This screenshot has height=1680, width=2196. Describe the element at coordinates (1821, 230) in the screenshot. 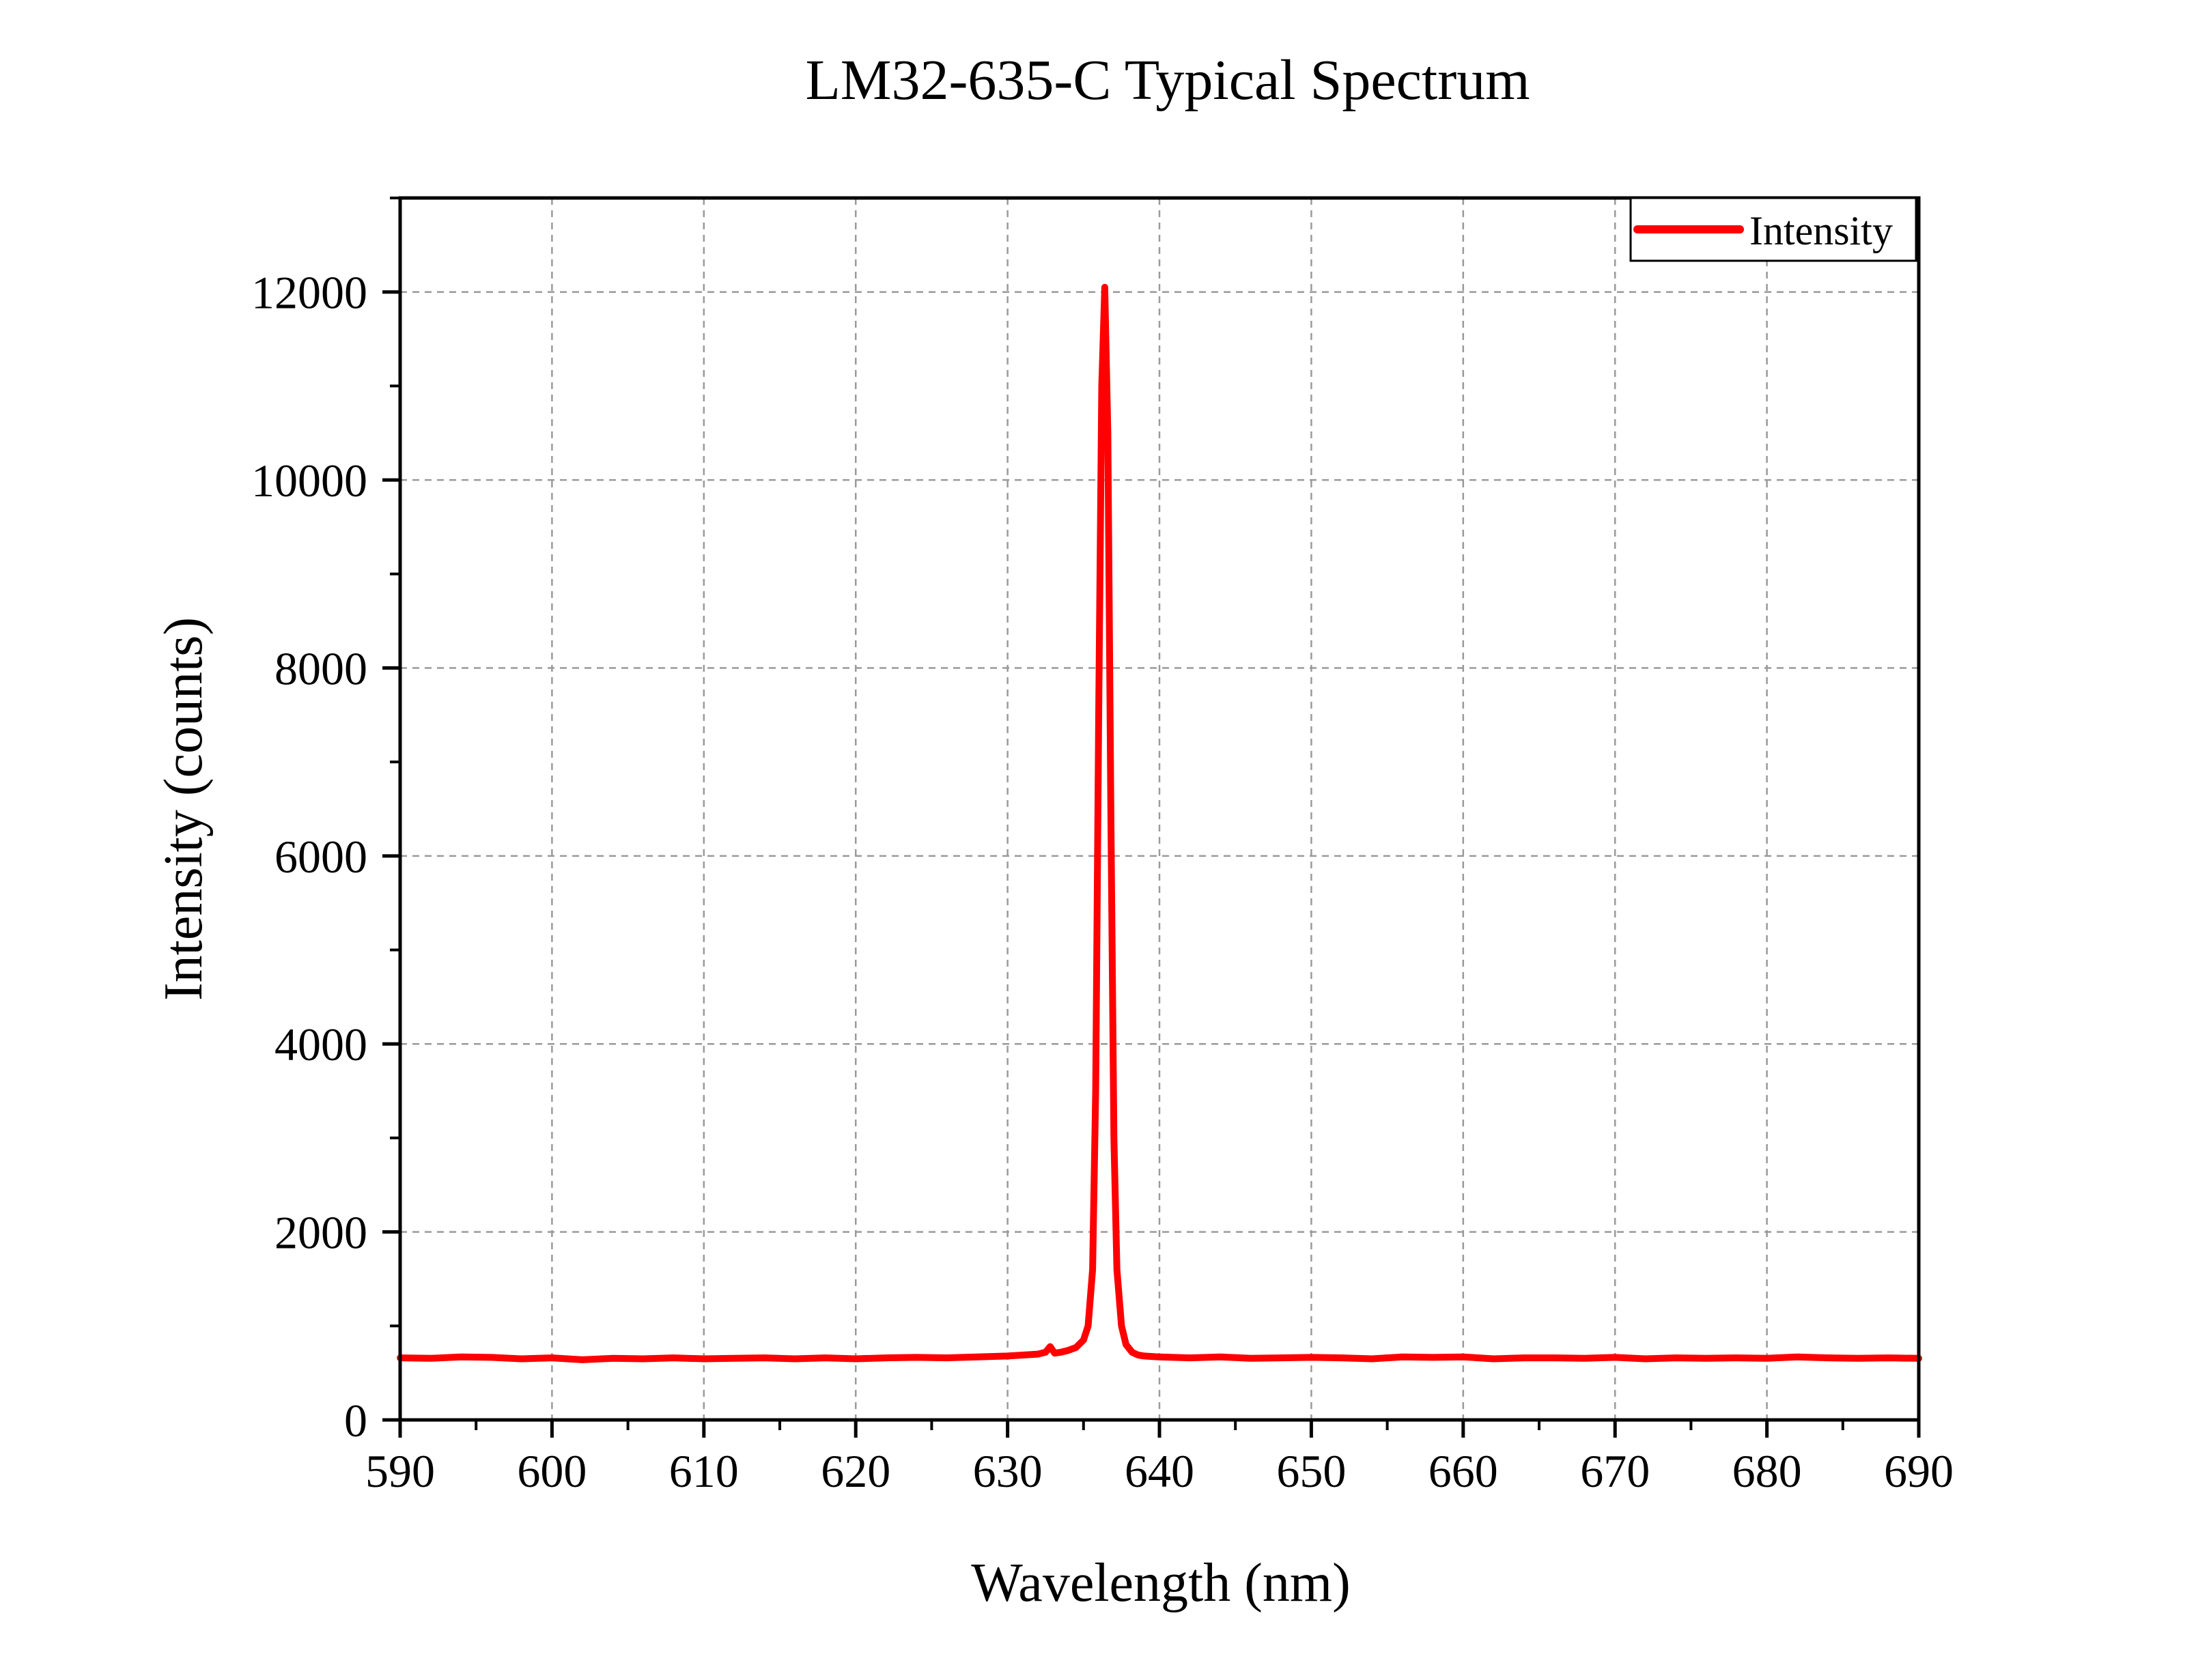

I see `legend-label-intensity: Intensity` at that location.